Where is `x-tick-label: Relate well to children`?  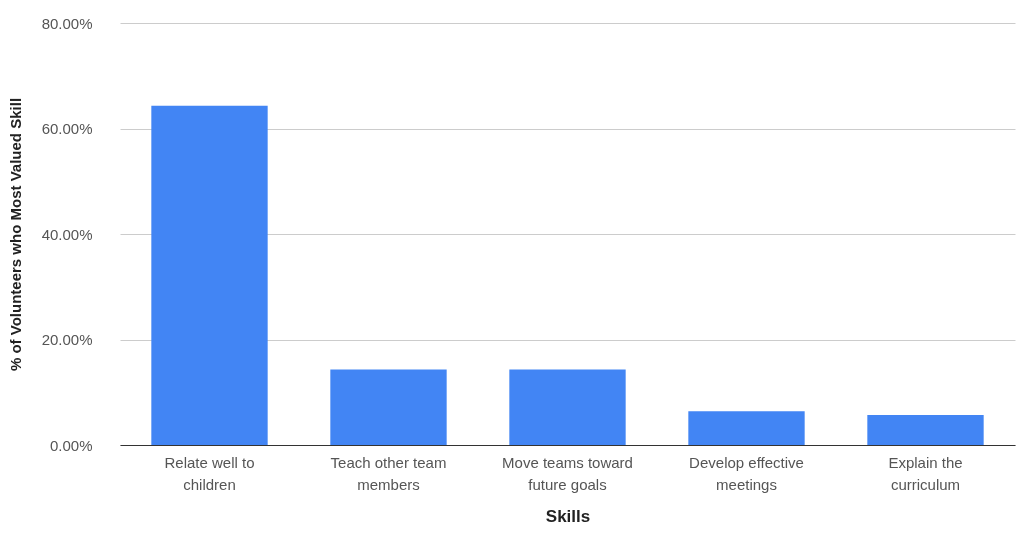
x-tick-label: Relate well to children is located at coordinates (209, 473).